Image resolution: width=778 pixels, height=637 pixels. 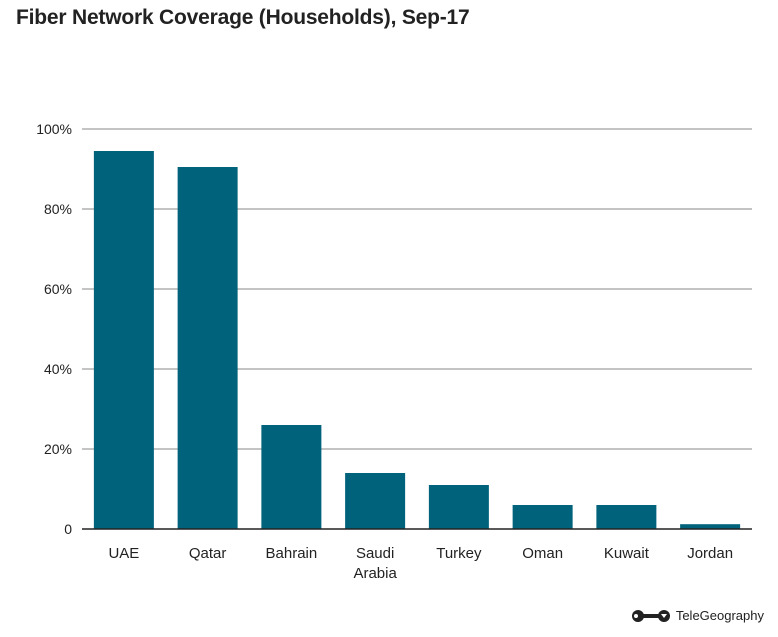 I want to click on brand-name: TeleGeography, so click(x=719, y=615).